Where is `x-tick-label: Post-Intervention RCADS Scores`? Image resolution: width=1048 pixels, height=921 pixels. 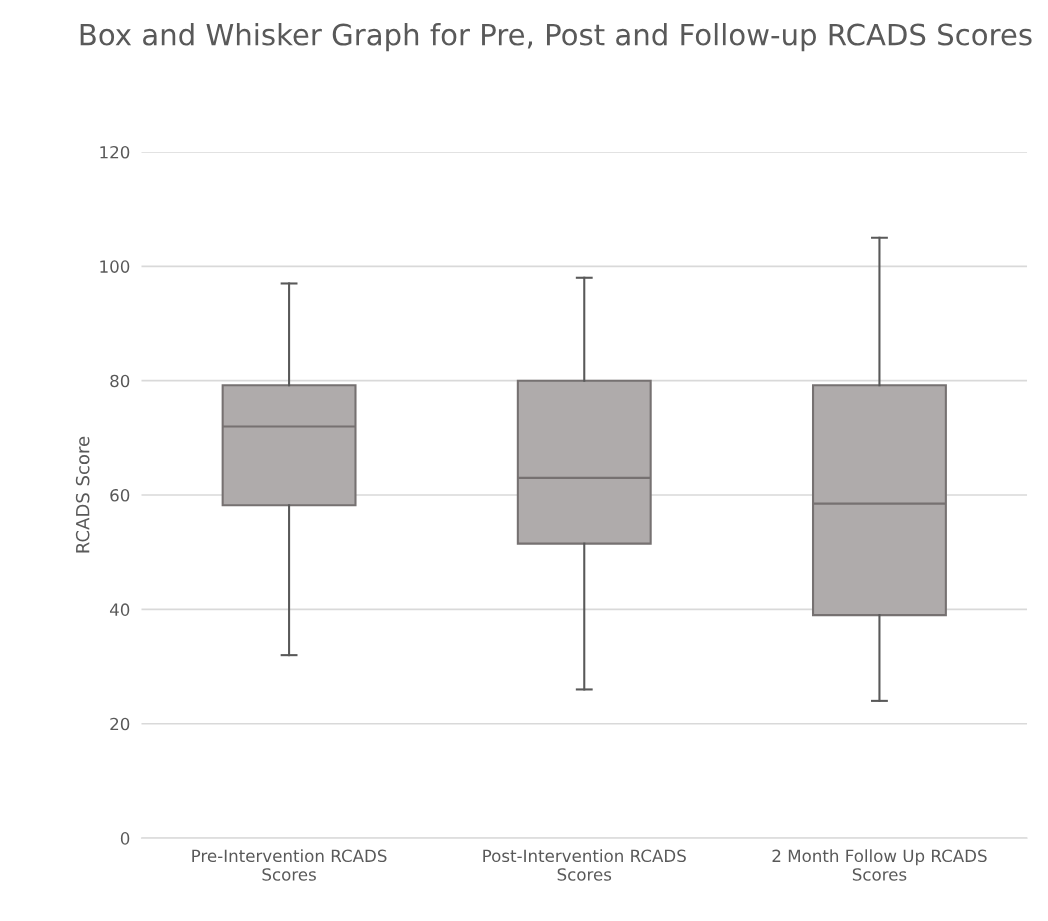
x-tick-label: Post-Intervention RCADS Scores is located at coordinates (584, 865).